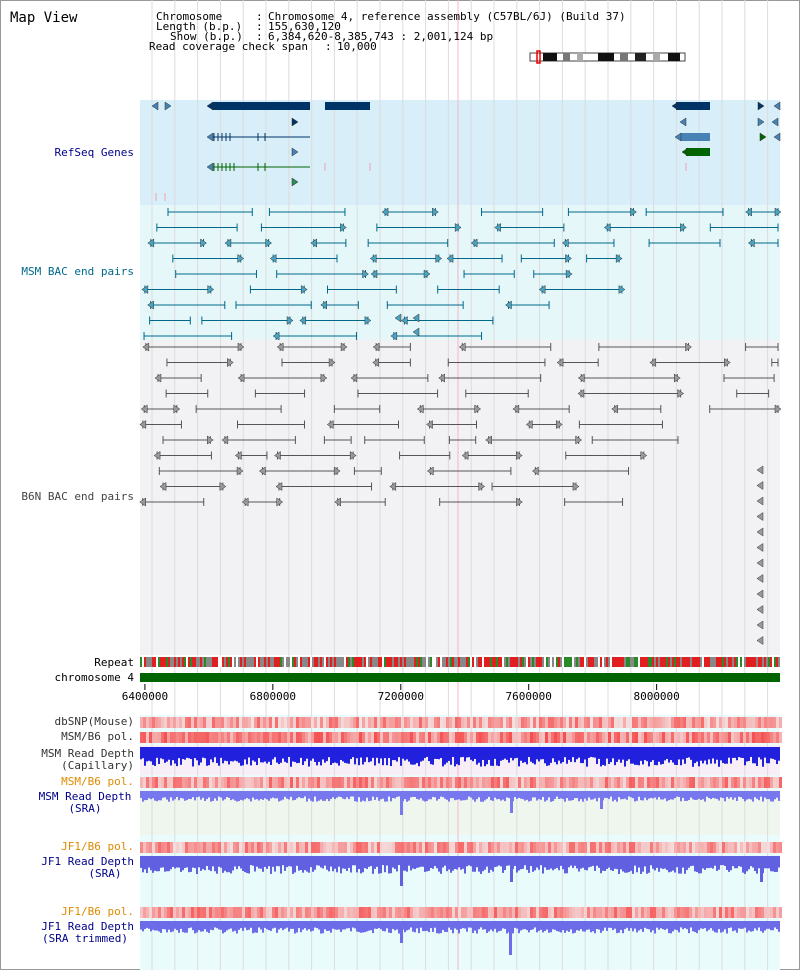 The width and height of the screenshot is (800, 970). What do you see at coordinates (87, 753) in the screenshot?
I see `track-label-msm-depth-capillary: MSM Read Depth` at bounding box center [87, 753].